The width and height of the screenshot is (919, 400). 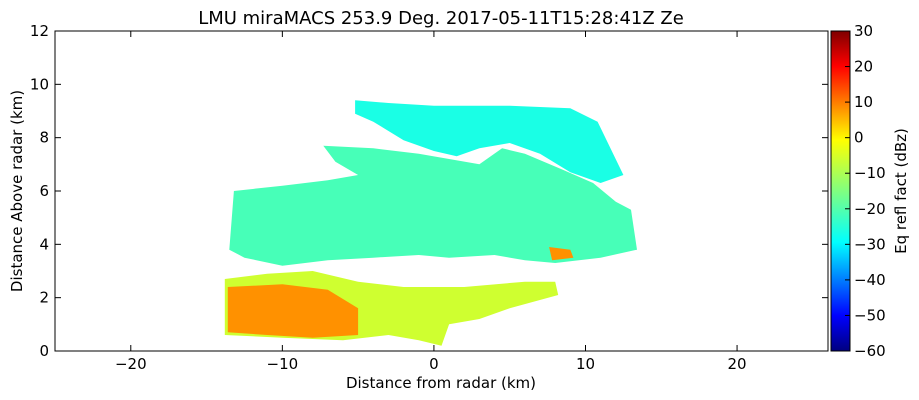 I want to click on y-tick-label: 6, so click(x=44, y=191).